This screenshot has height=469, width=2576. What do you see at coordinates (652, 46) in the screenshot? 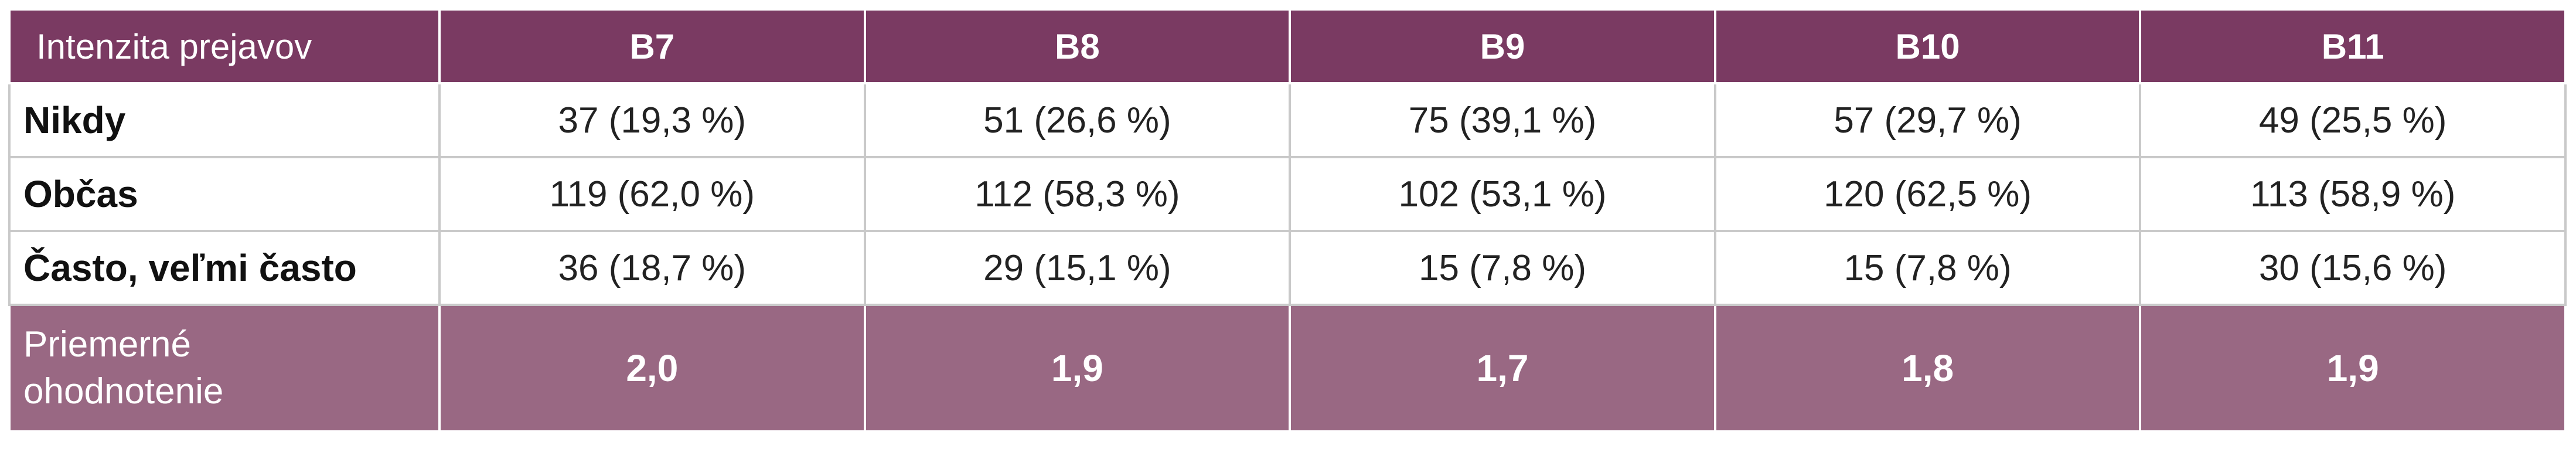
I see `column-header: B7` at bounding box center [652, 46].